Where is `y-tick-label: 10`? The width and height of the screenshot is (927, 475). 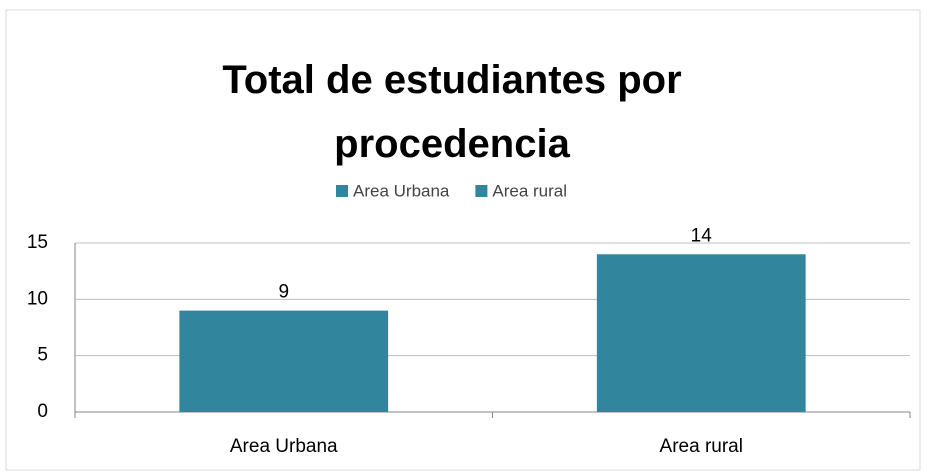
y-tick-label: 10 is located at coordinates (37, 298).